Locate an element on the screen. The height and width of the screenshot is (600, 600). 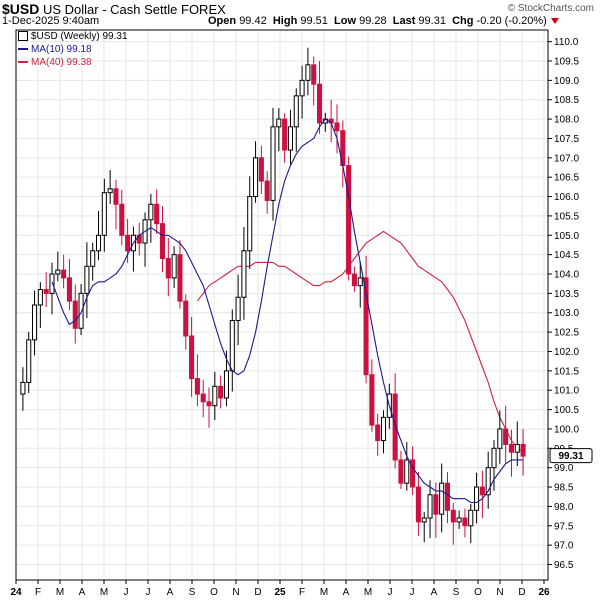
y-tick-label: 106.0 is located at coordinates (566, 197).